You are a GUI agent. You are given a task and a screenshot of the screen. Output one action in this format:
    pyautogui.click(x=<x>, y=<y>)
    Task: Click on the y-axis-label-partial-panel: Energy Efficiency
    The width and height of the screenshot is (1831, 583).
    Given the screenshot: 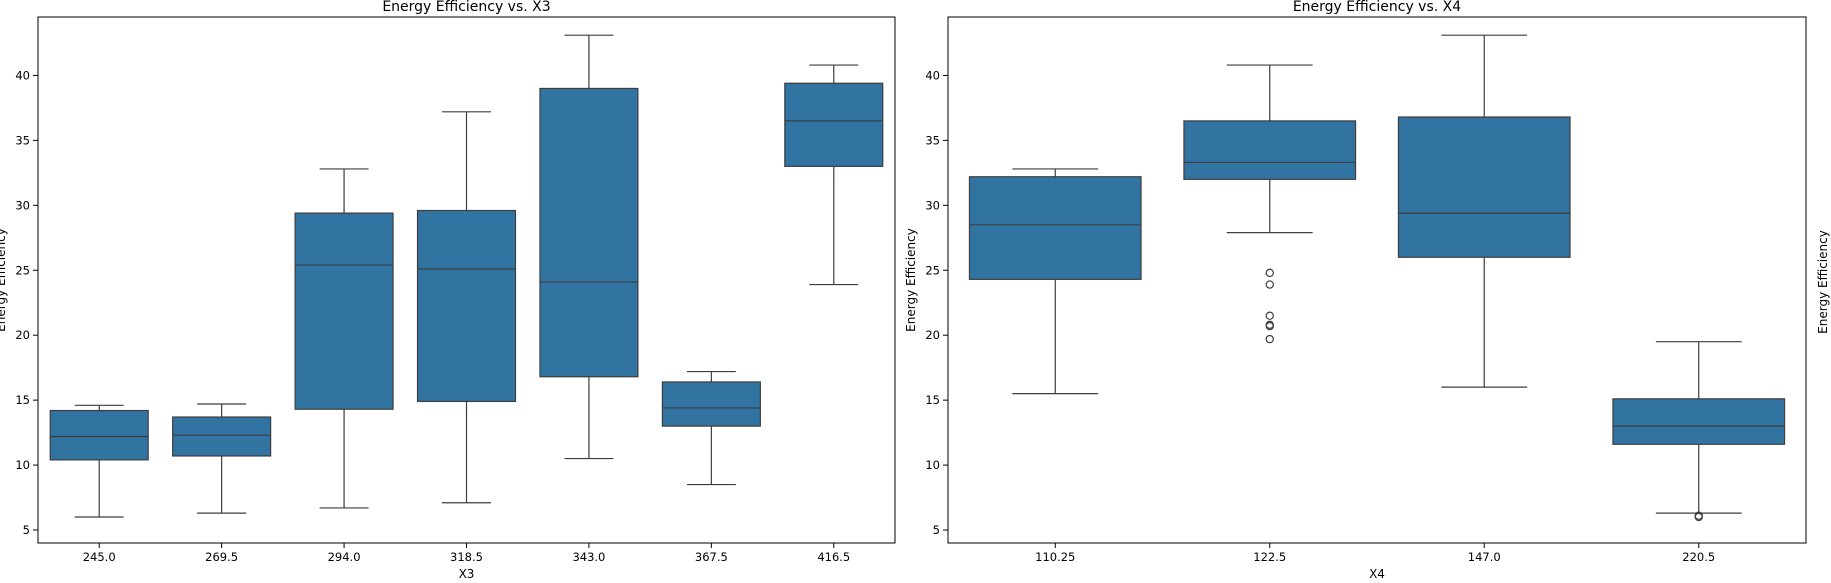 What is the action you would take?
    pyautogui.click(x=1823, y=282)
    